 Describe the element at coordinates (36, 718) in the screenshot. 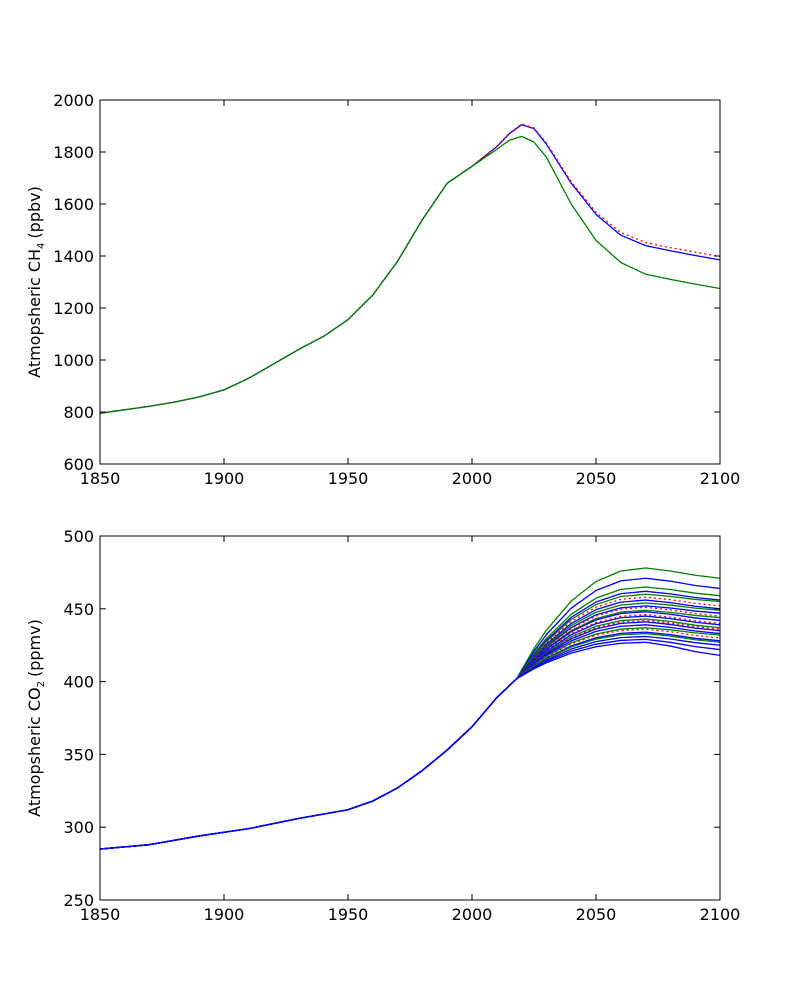

I see `y-axis-label: Atmopsheric CO2(ppmv)` at that location.